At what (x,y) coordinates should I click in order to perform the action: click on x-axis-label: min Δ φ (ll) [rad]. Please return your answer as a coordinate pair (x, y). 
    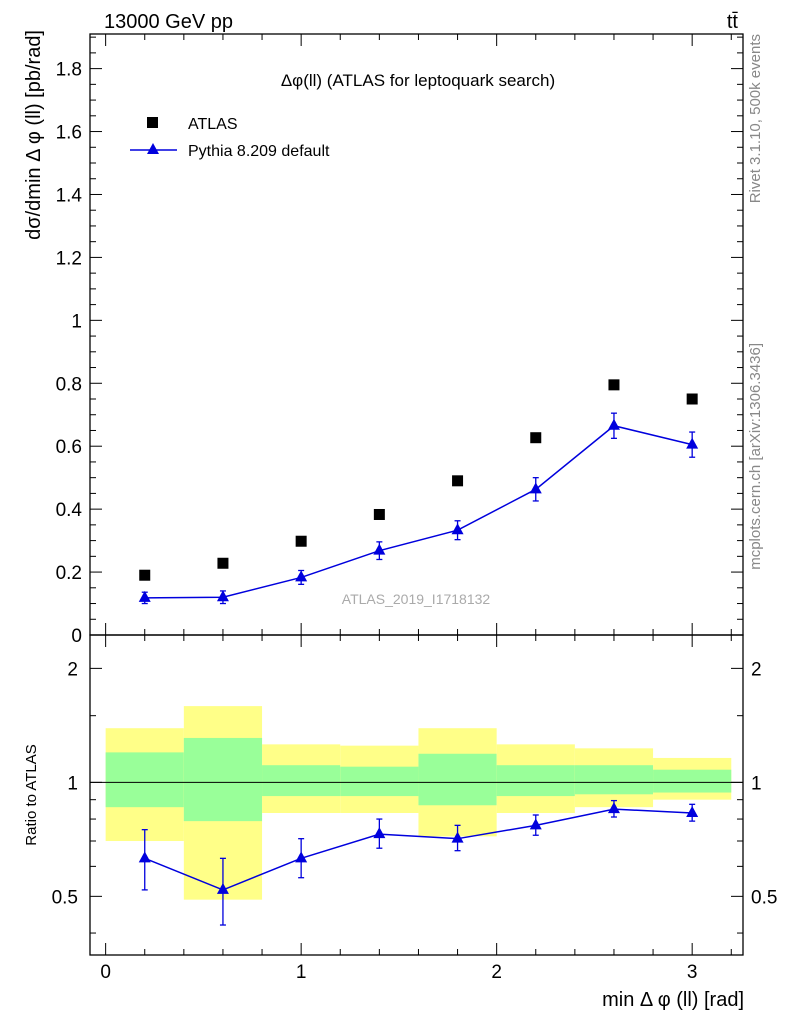
    Looking at the image, I should click on (673, 1000).